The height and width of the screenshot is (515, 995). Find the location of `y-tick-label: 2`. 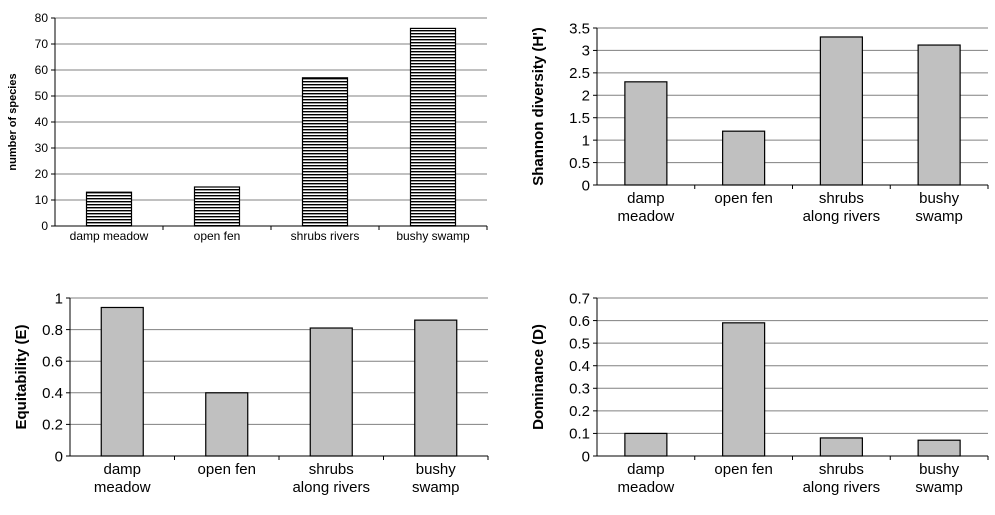

y-tick-label: 2 is located at coordinates (586, 96).